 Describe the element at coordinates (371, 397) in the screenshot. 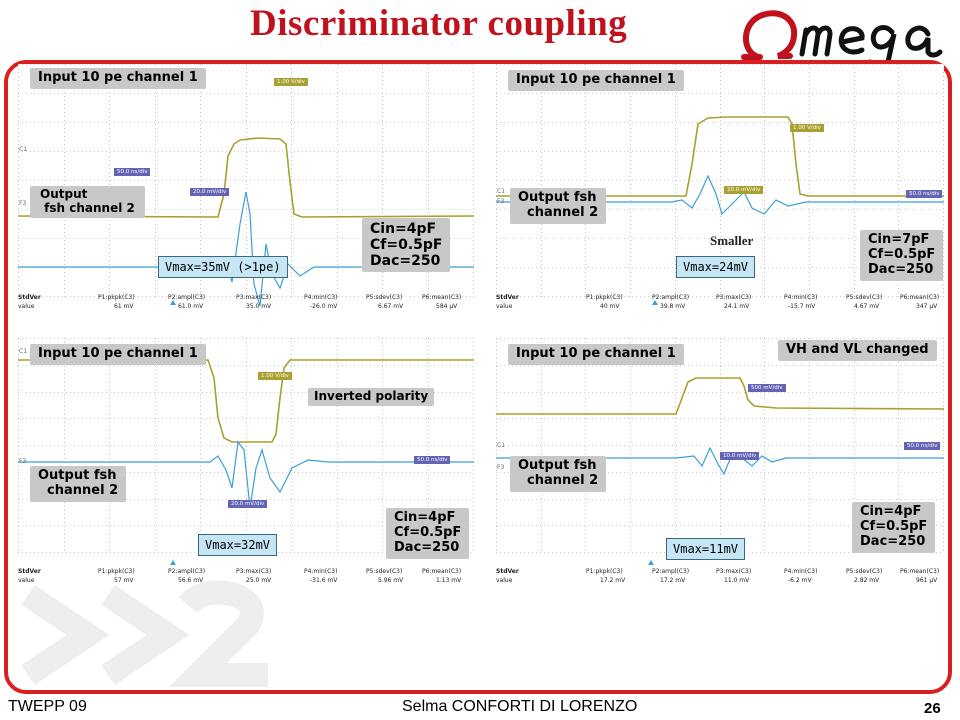

I see `extra-label: Inverted polarity` at that location.